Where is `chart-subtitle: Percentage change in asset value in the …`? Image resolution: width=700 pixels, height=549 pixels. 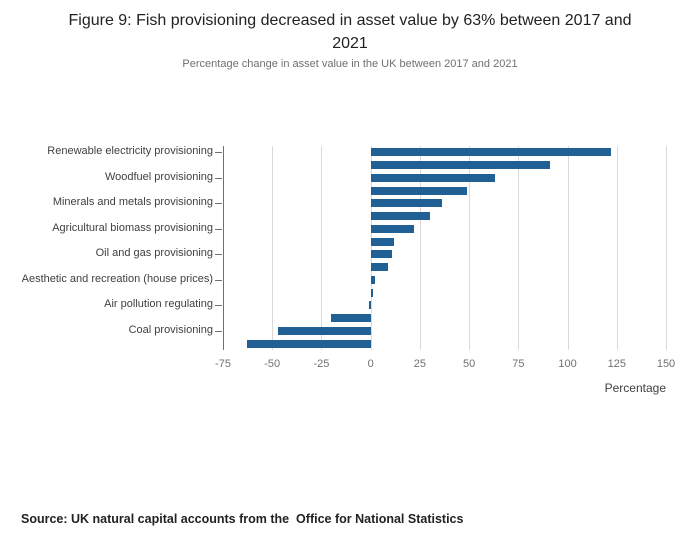
chart-subtitle: Percentage change in asset value in the … is located at coordinates (350, 64).